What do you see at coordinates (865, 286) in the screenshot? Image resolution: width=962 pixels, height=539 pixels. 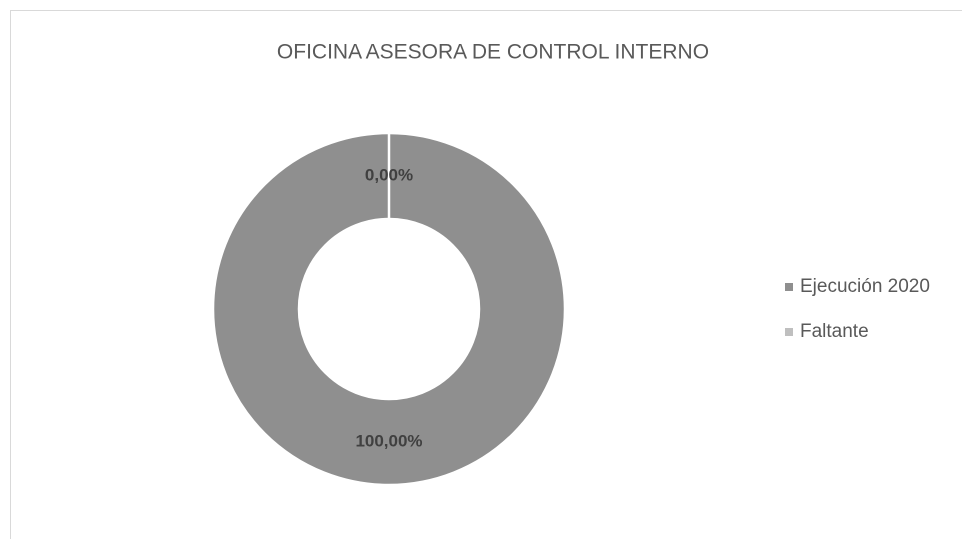 I see `legend-label: Ejecución 2020` at bounding box center [865, 286].